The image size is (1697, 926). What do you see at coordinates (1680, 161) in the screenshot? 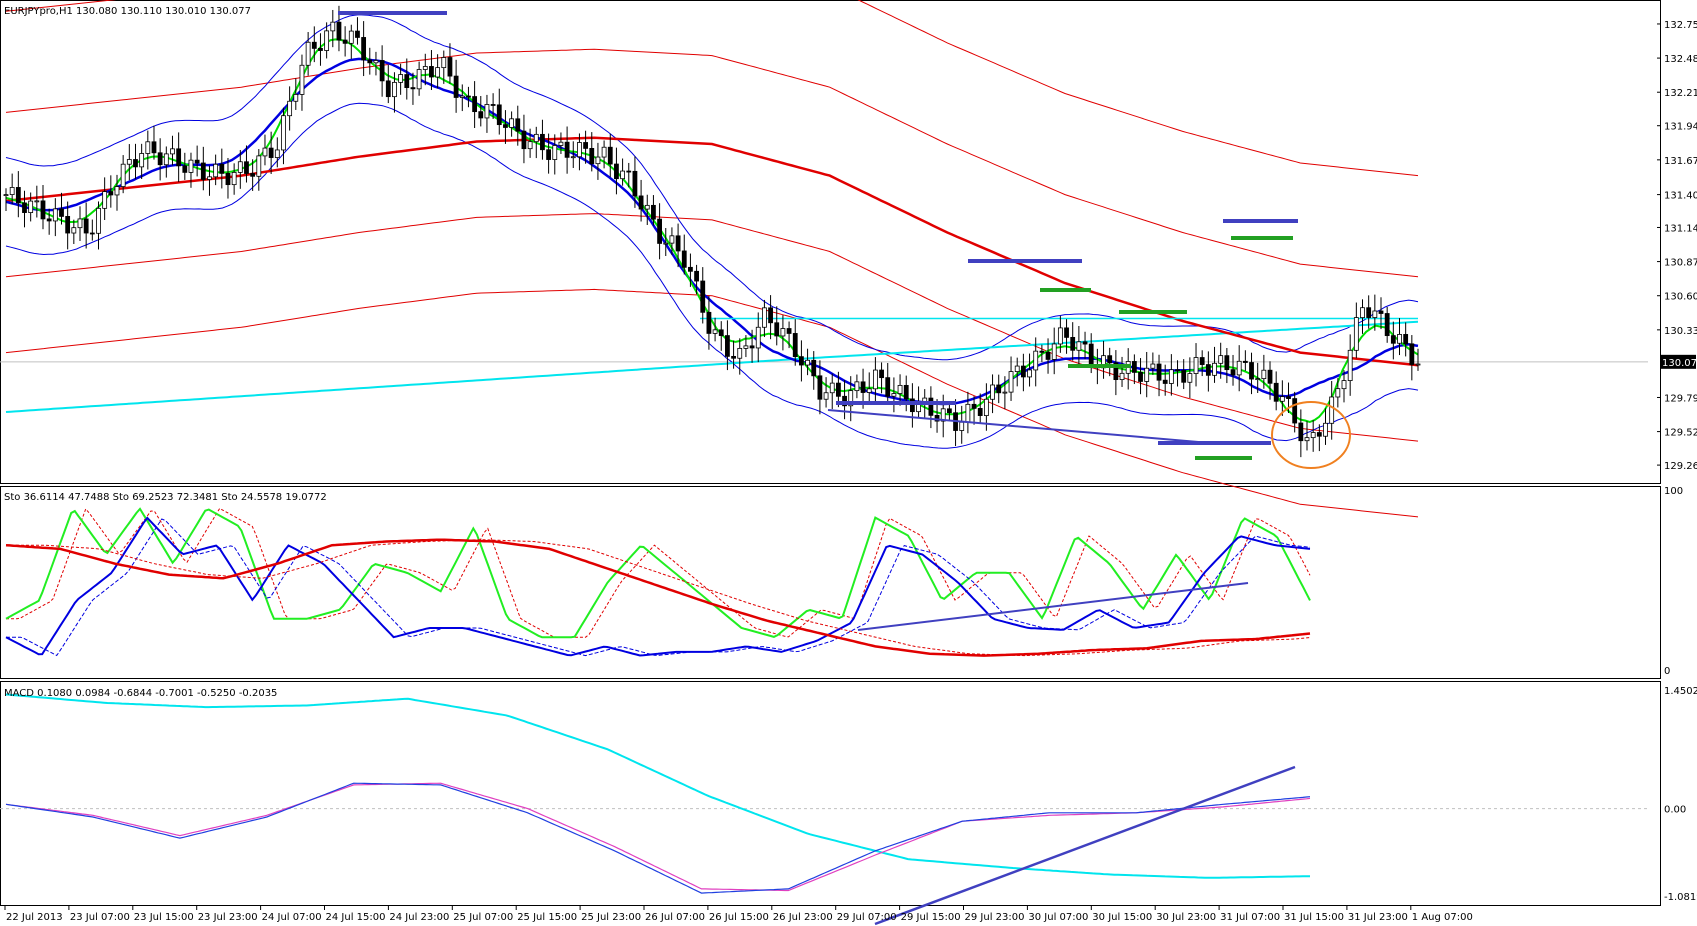
I see `price-tick-label: 131.675` at bounding box center [1680, 161].